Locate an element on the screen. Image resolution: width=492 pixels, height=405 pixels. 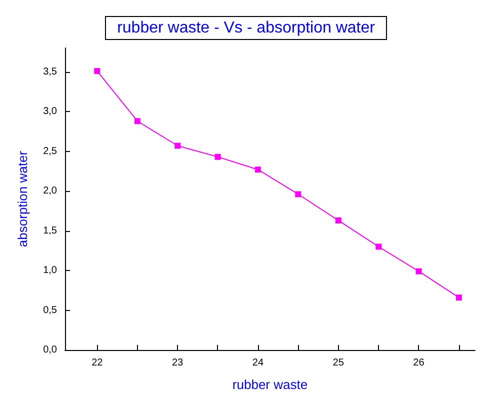
y-tick-label: 1,0 is located at coordinates (50, 270).